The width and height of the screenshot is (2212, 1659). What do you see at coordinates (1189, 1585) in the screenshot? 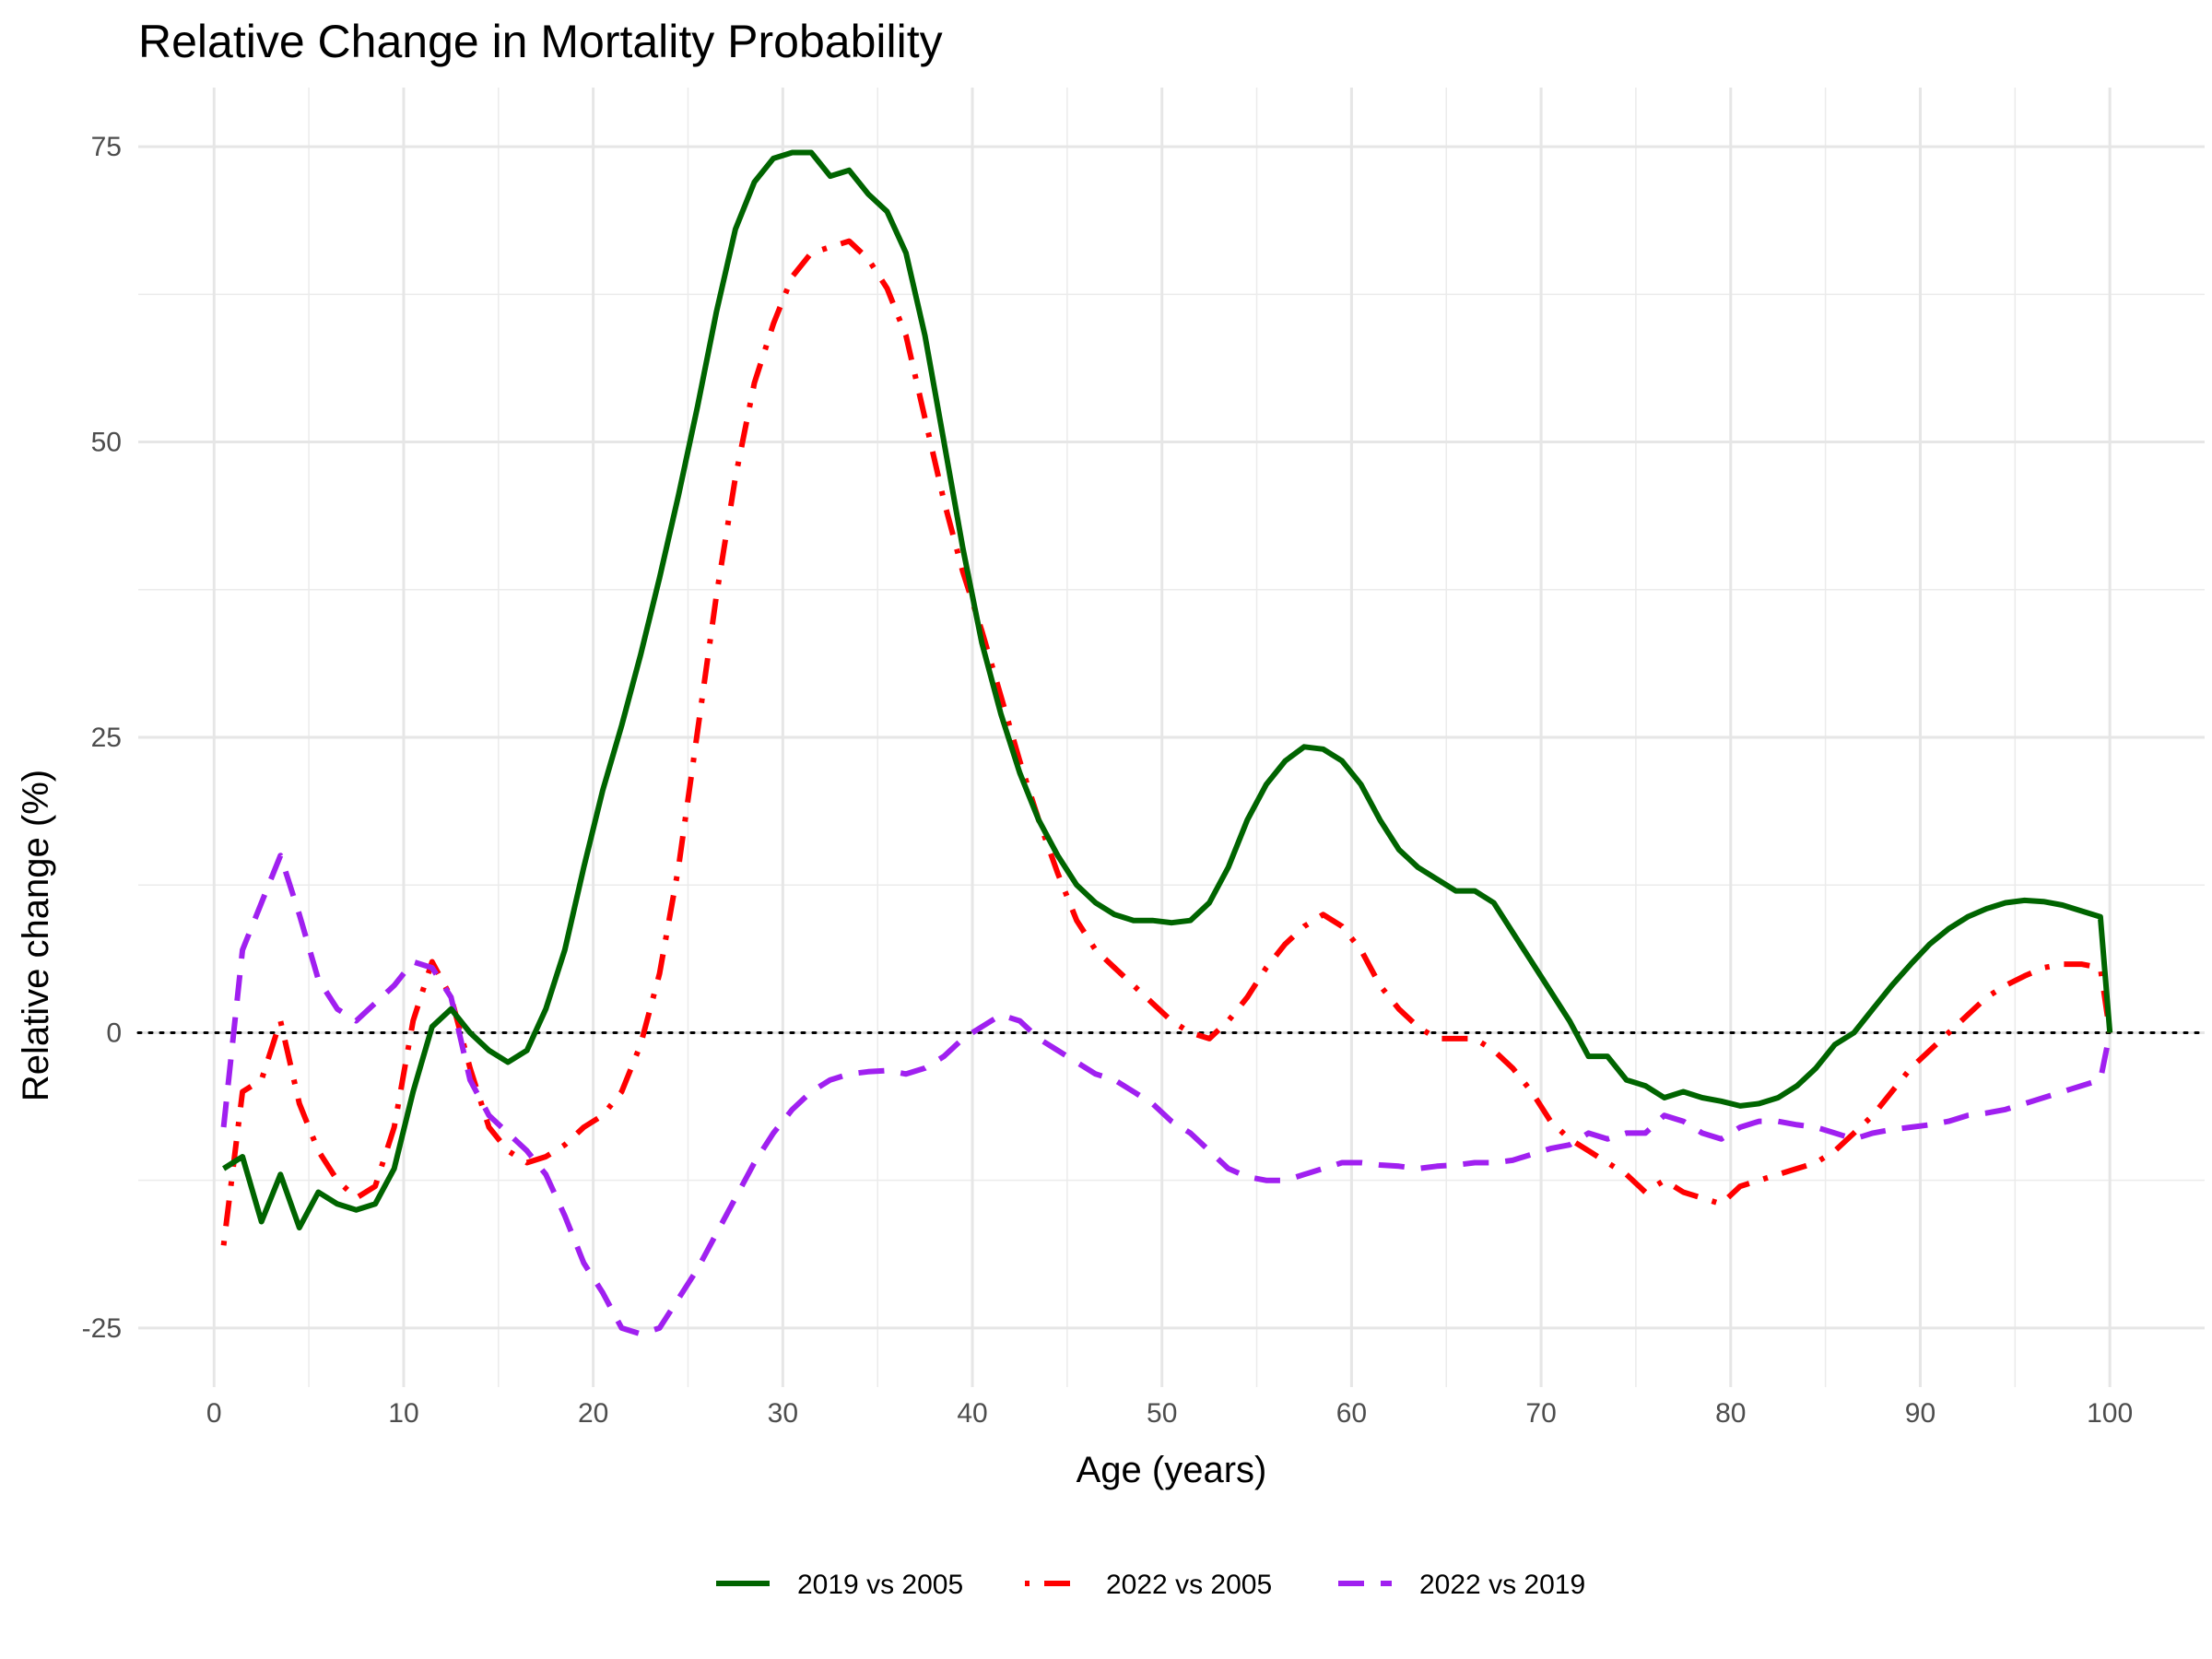
I see `legend-label: 2022 vs 2005` at bounding box center [1189, 1585].